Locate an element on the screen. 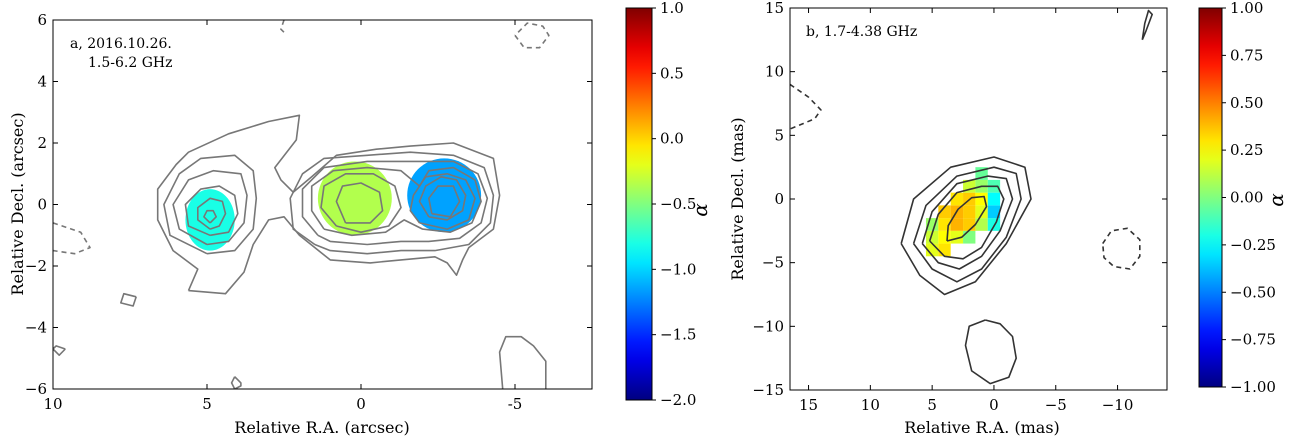 Image resolution: width=1303 pixels, height=447 pixels. colorbar-tick-label: 0.50 is located at coordinates (1246, 103).